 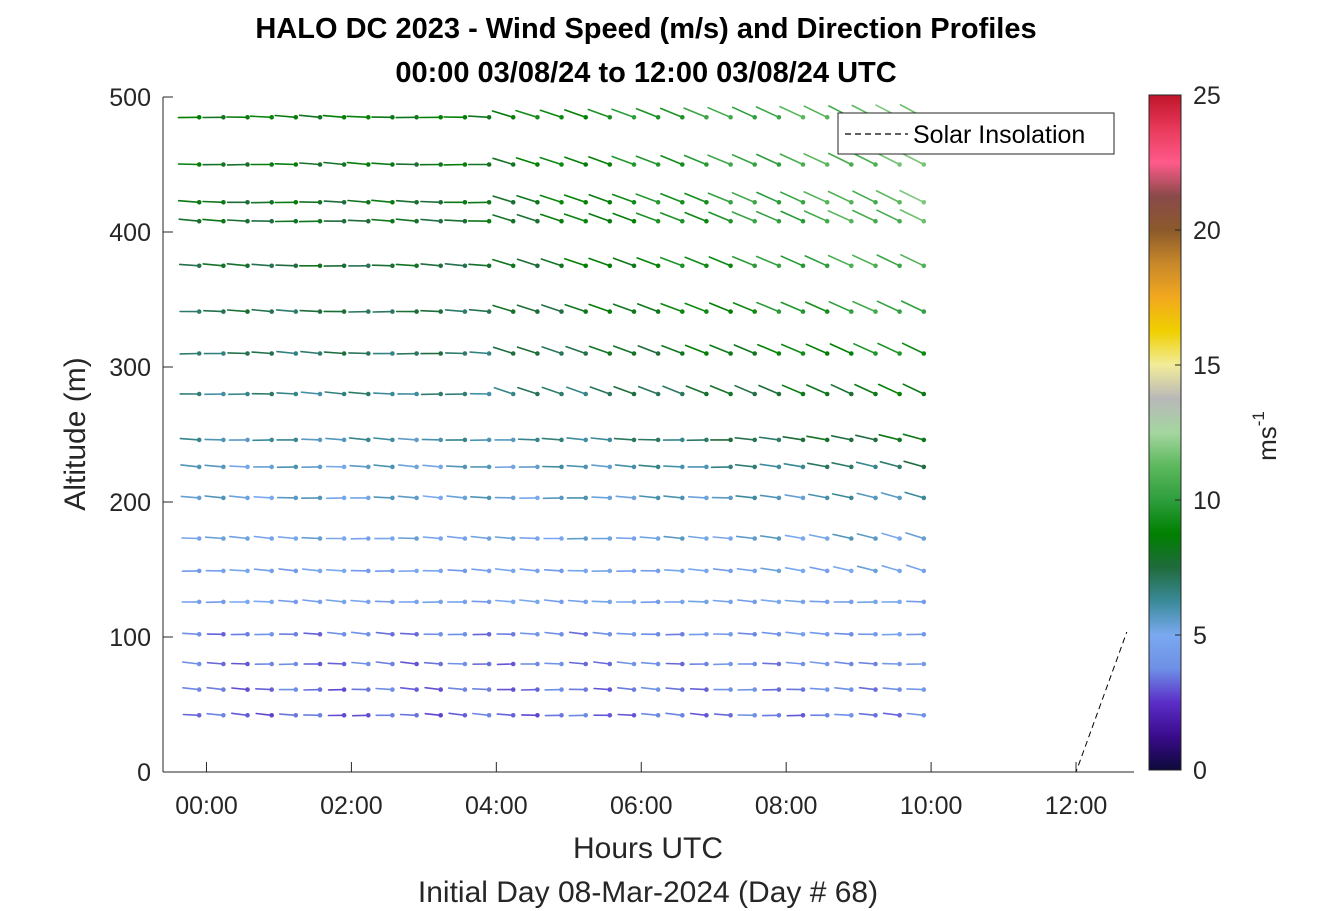 What do you see at coordinates (1207, 501) in the screenshot?
I see `colorbar-tick-label: 10` at bounding box center [1207, 501].